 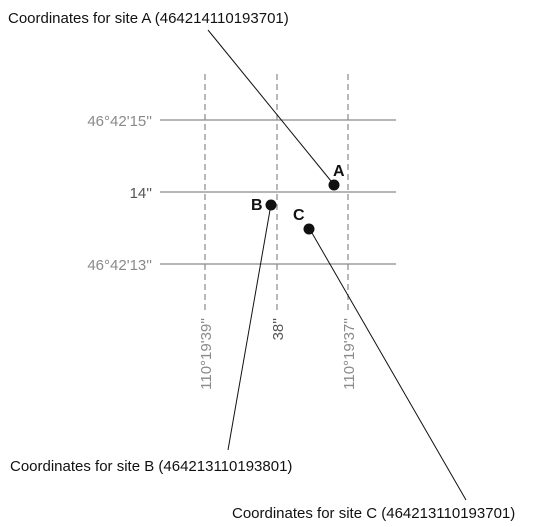 I want to click on site-label: C, so click(x=299, y=215).